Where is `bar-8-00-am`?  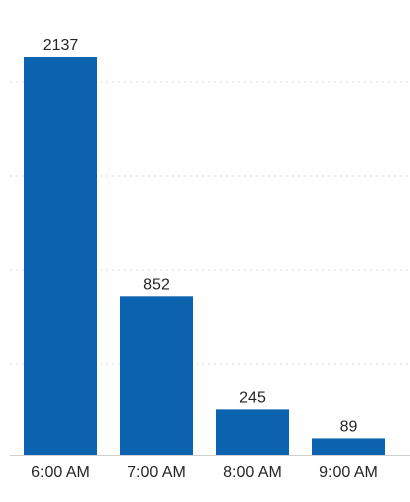 bar-8-00-am is located at coordinates (252, 432).